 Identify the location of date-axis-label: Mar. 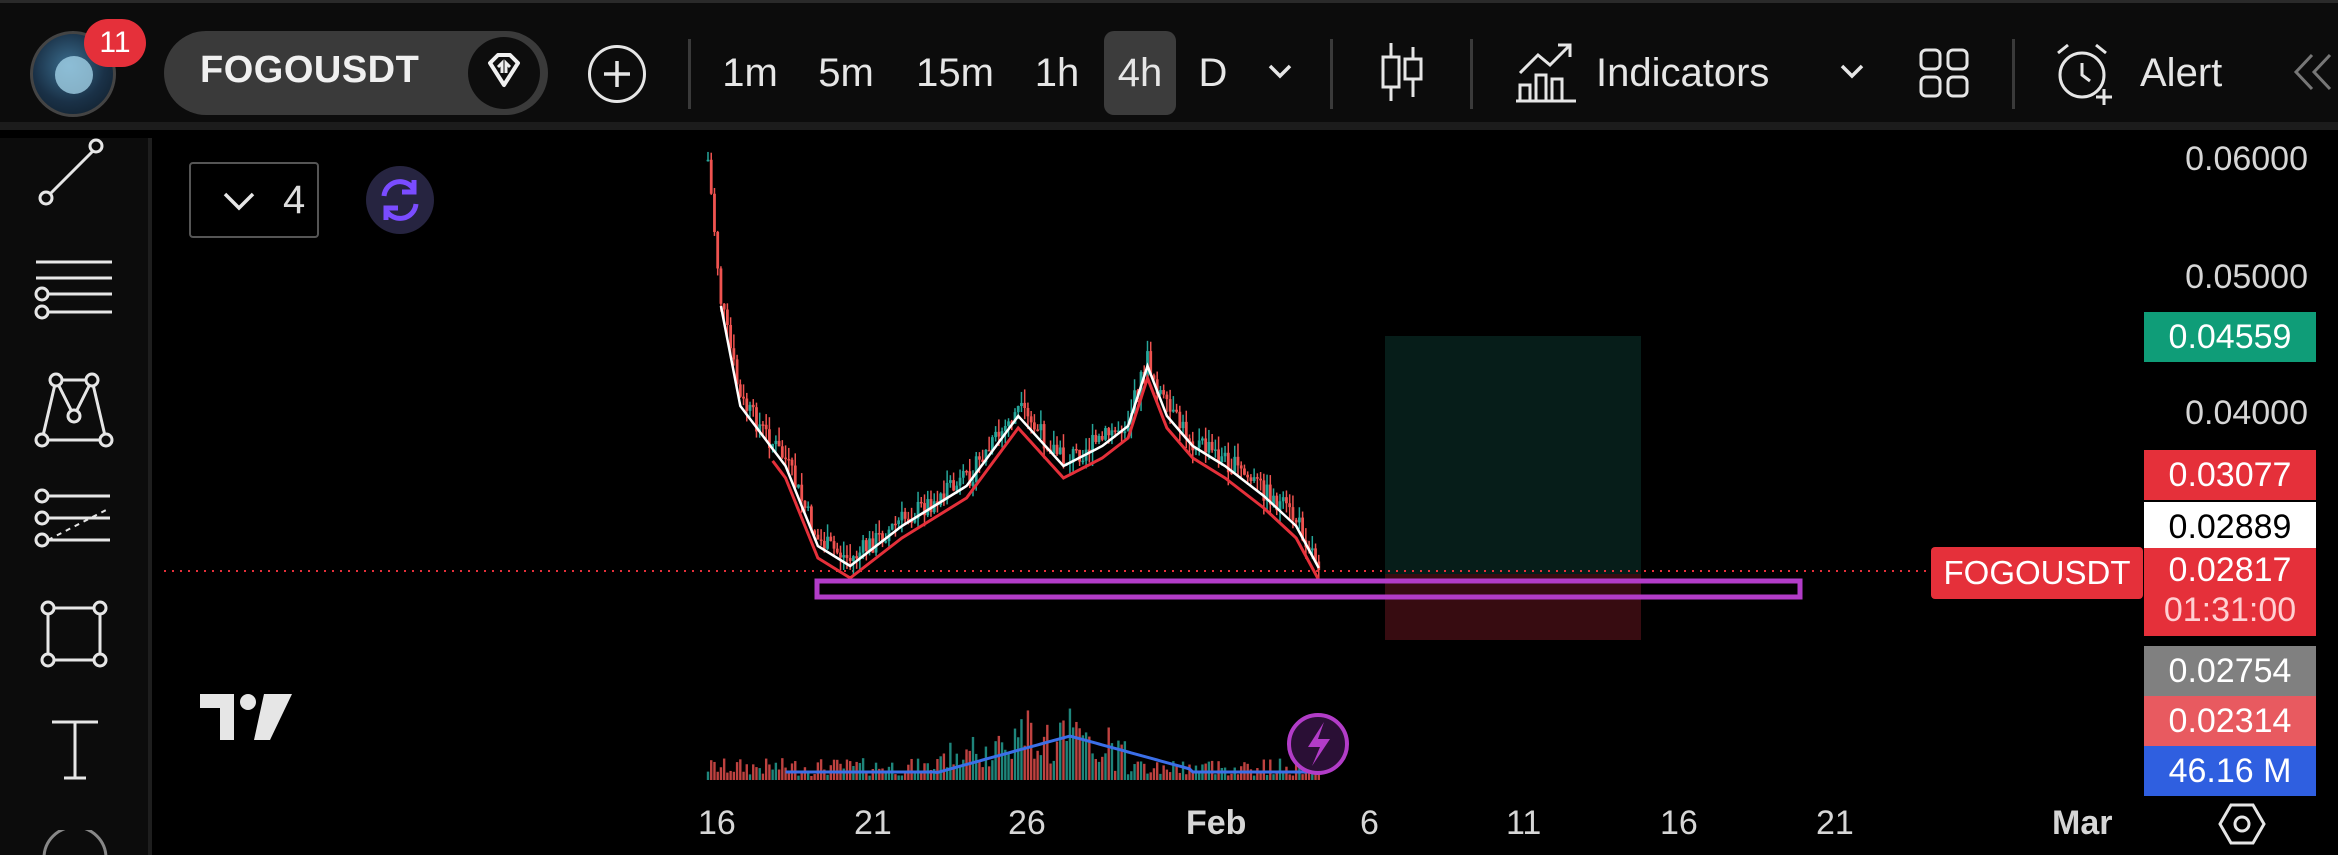
(2082, 823).